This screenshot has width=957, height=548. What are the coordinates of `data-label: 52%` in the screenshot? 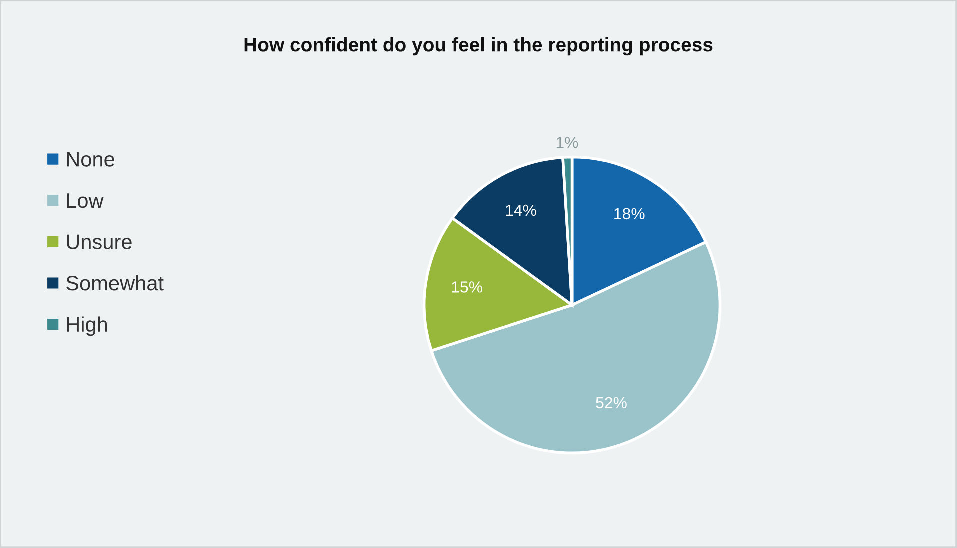 It's located at (611, 403).